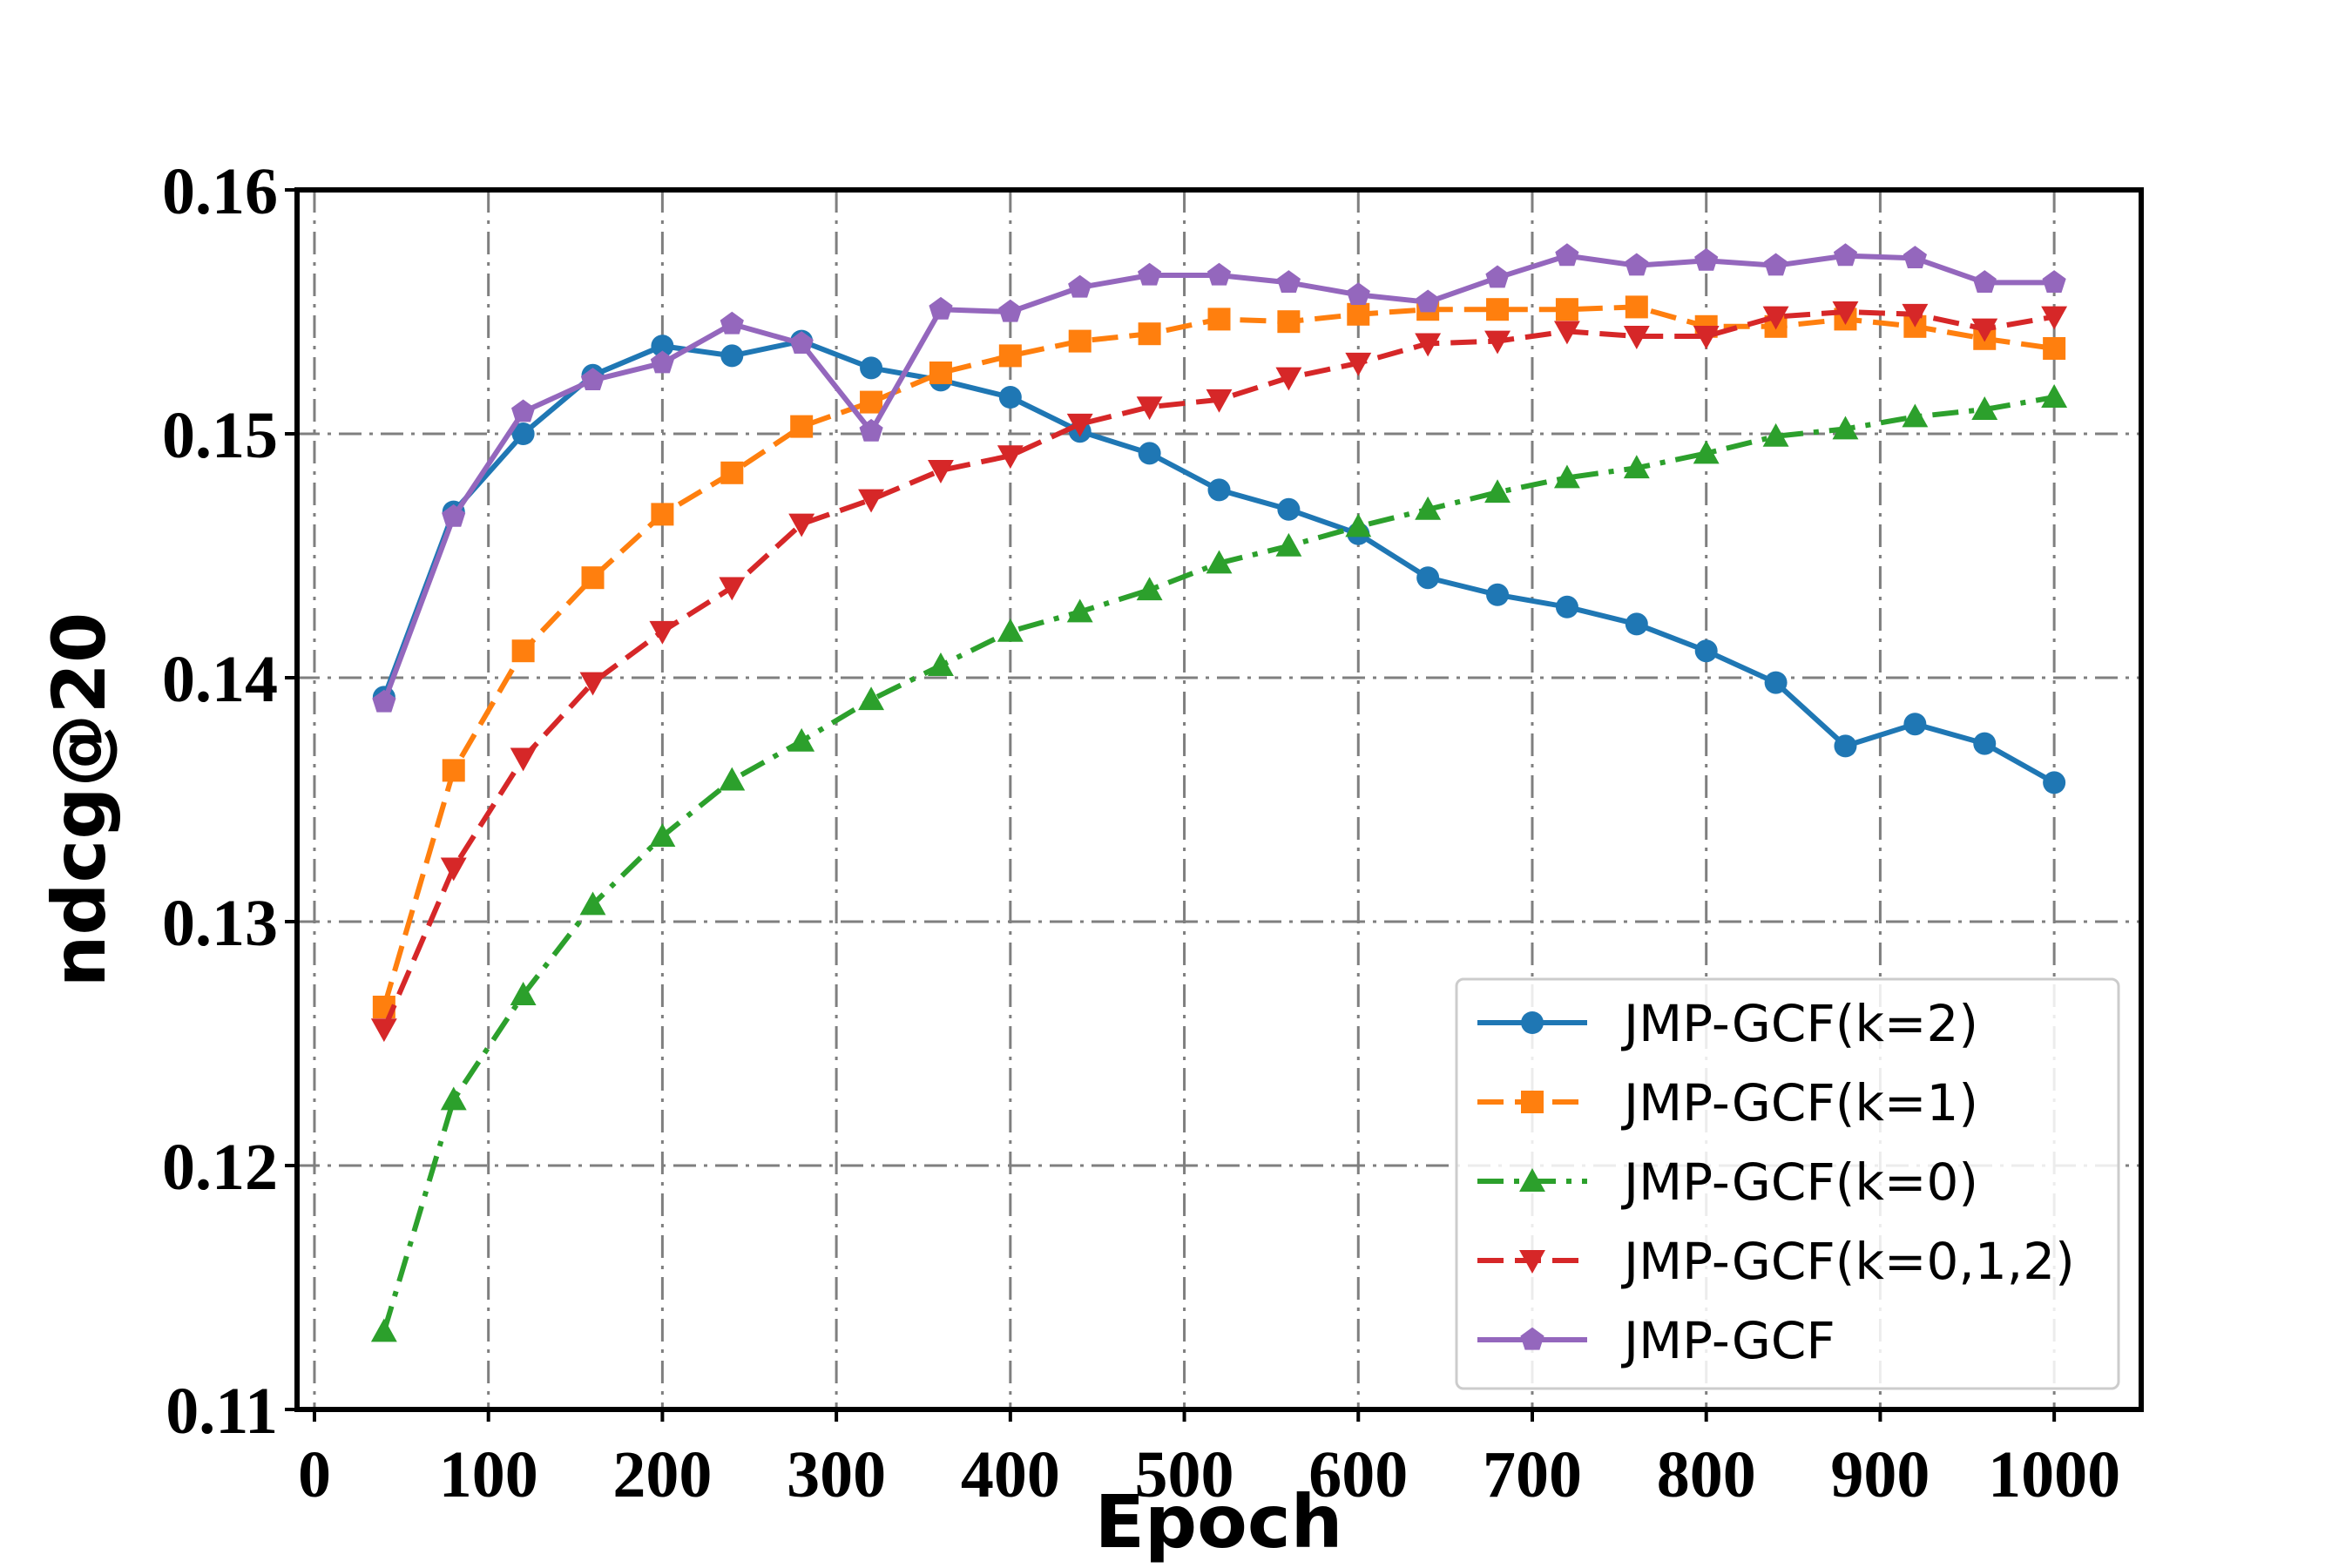 This screenshot has height=1568, width=2352. I want to click on legend-item: JMP-GCF(k=0,1,2), so click(1776, 1261).